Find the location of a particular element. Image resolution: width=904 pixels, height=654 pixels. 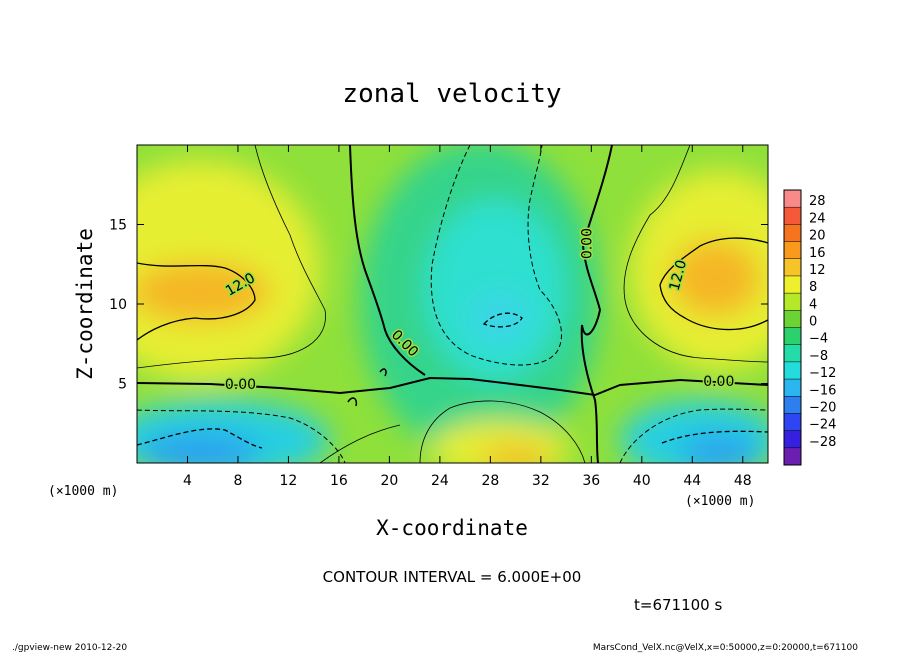

colorbar-label-10: −12 is located at coordinates (822, 373).